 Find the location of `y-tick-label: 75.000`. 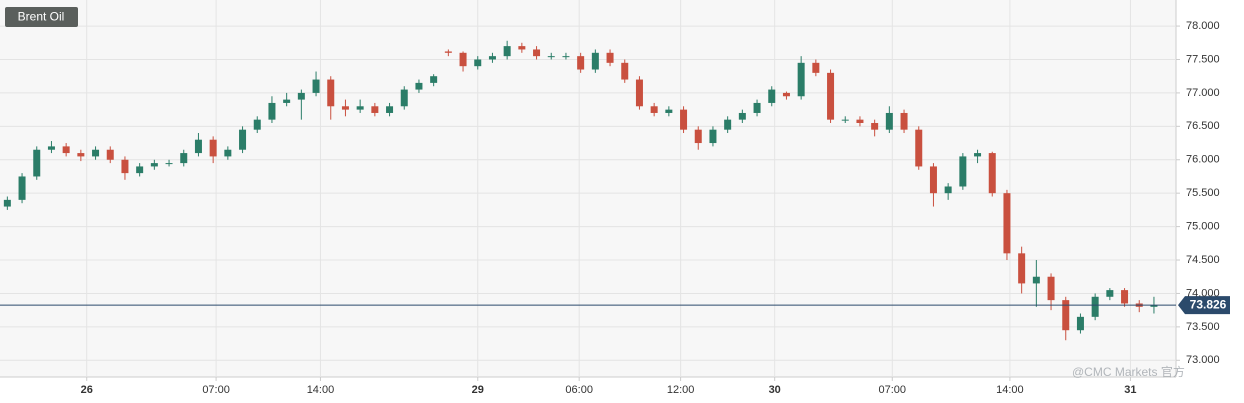

y-tick-label: 75.000 is located at coordinates (1203, 227).